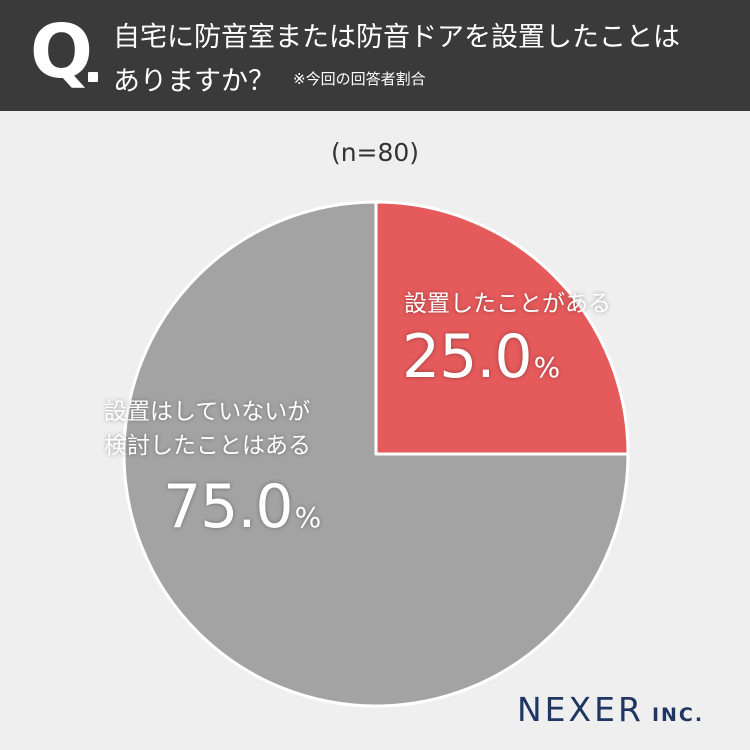  What do you see at coordinates (375, 152) in the screenshot?
I see `sample-size: (n=80)` at bounding box center [375, 152].